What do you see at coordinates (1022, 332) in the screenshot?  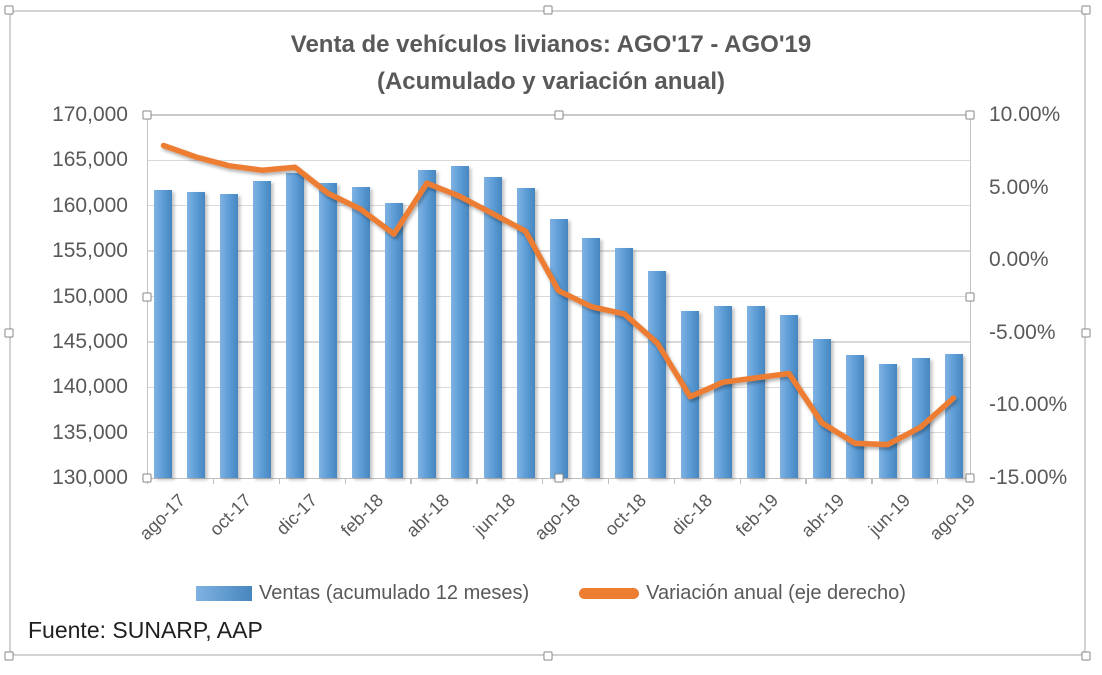 I see `right-axis-tick-label: -5.00%` at bounding box center [1022, 332].